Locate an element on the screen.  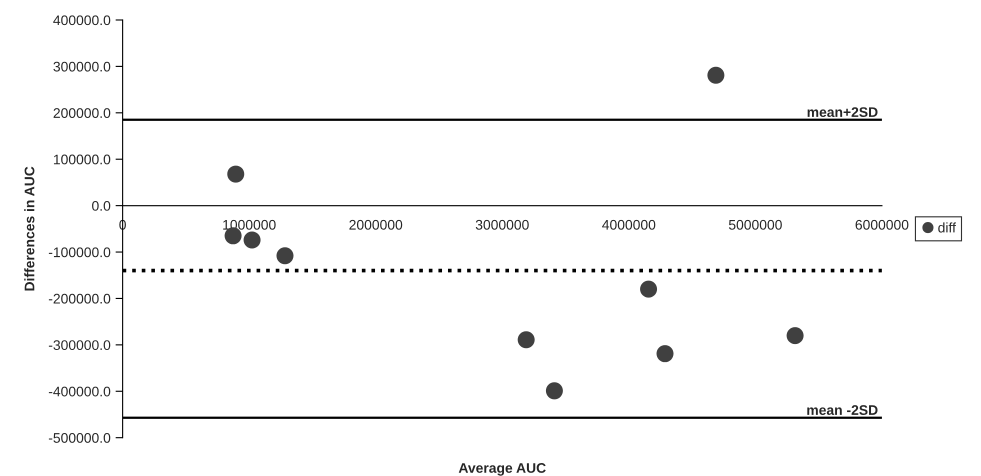
x-tick-label: 5000000 is located at coordinates (755, 225).